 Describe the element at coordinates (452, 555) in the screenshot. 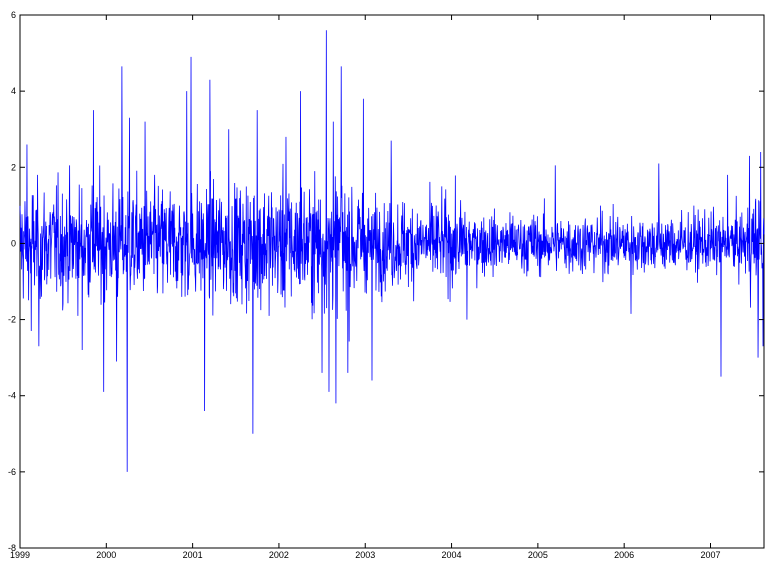

I see `x-tick-label: 2004` at that location.